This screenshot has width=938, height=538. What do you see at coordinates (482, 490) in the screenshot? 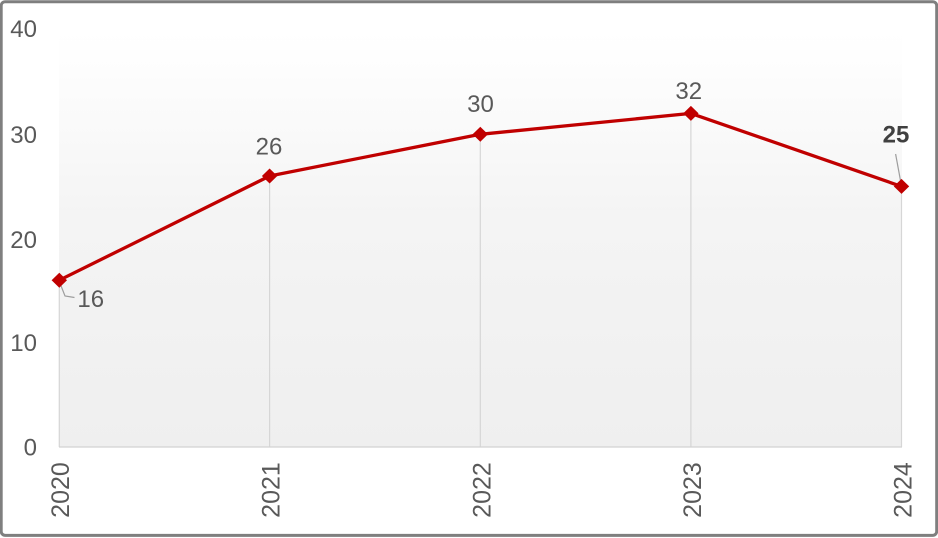
I see `svg-text: 2022` at bounding box center [482, 490].